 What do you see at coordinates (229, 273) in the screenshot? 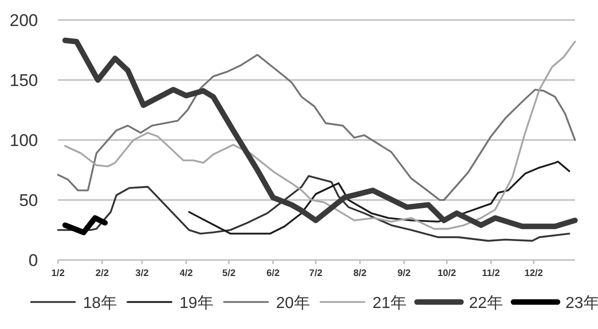
I see `x-tick-label: 5/2` at bounding box center [229, 273].